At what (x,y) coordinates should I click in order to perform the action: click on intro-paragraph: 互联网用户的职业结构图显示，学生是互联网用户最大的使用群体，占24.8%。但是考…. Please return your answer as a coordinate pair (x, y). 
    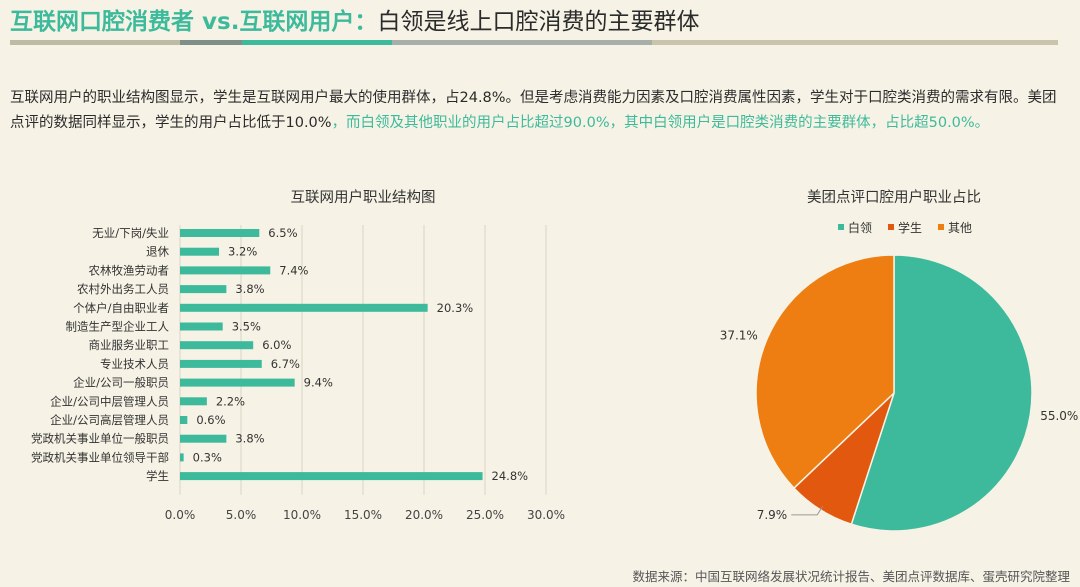
    Looking at the image, I should click on (540, 111).